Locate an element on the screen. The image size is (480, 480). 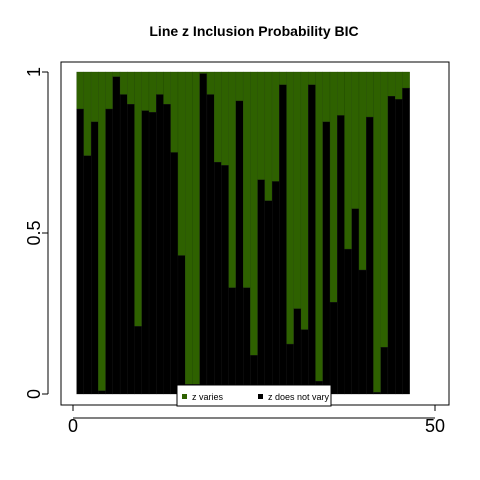
legend: z varies z does not vary is located at coordinates (254, 395).